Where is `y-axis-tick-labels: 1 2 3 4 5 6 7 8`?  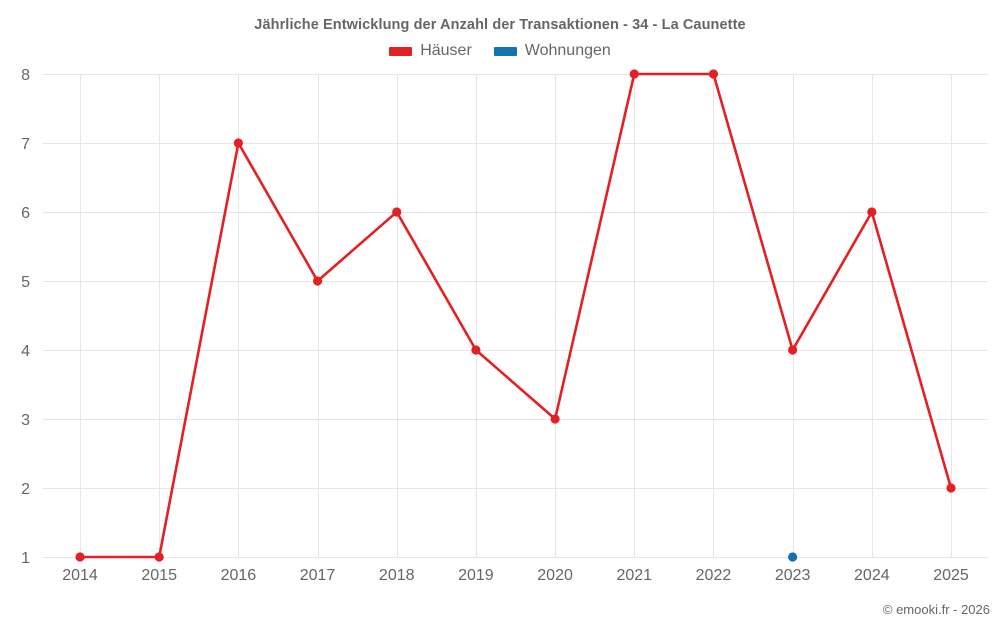
y-axis-tick-labels: 1 2 3 4 5 6 7 8 is located at coordinates (25, 317).